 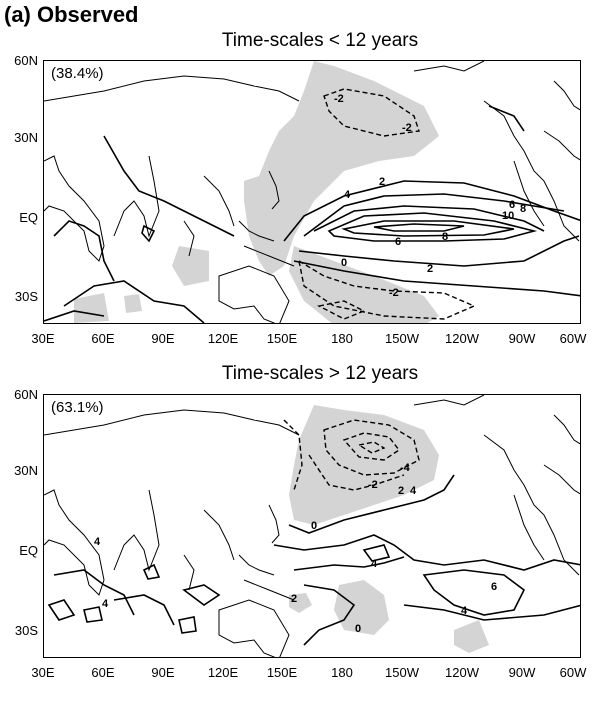 I want to click on figure-title: (a) Observed, so click(x=71, y=14).